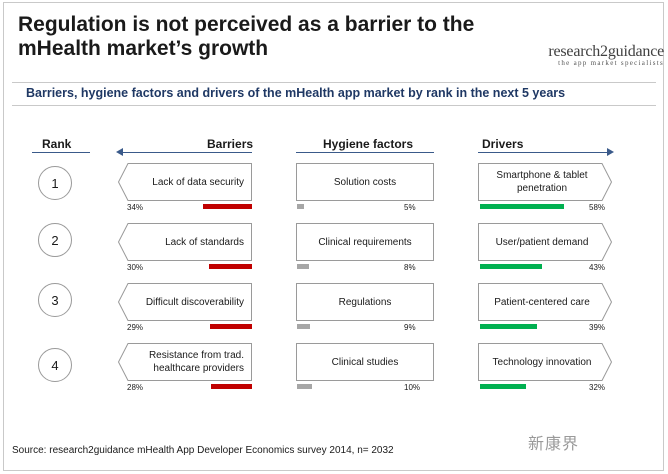 This screenshot has width=668, height=474. What do you see at coordinates (412, 387) in the screenshot?
I see `hygiene-percent: 10%` at bounding box center [412, 387].